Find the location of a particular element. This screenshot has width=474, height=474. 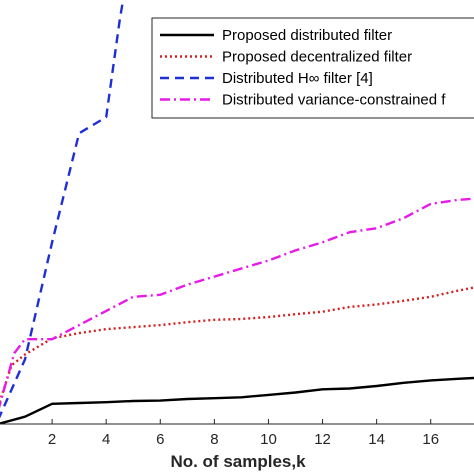

x-tick-label: 10 is located at coordinates (268, 439).